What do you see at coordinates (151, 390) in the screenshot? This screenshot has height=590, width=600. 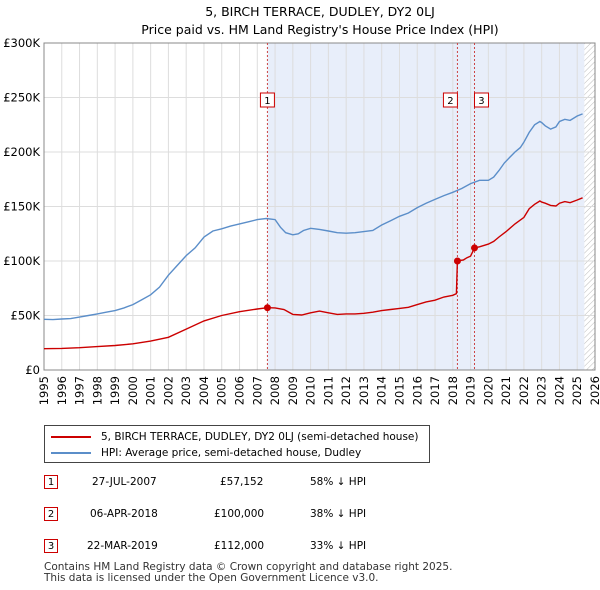 I see `x-tick-label: 2001` at bounding box center [151, 390].